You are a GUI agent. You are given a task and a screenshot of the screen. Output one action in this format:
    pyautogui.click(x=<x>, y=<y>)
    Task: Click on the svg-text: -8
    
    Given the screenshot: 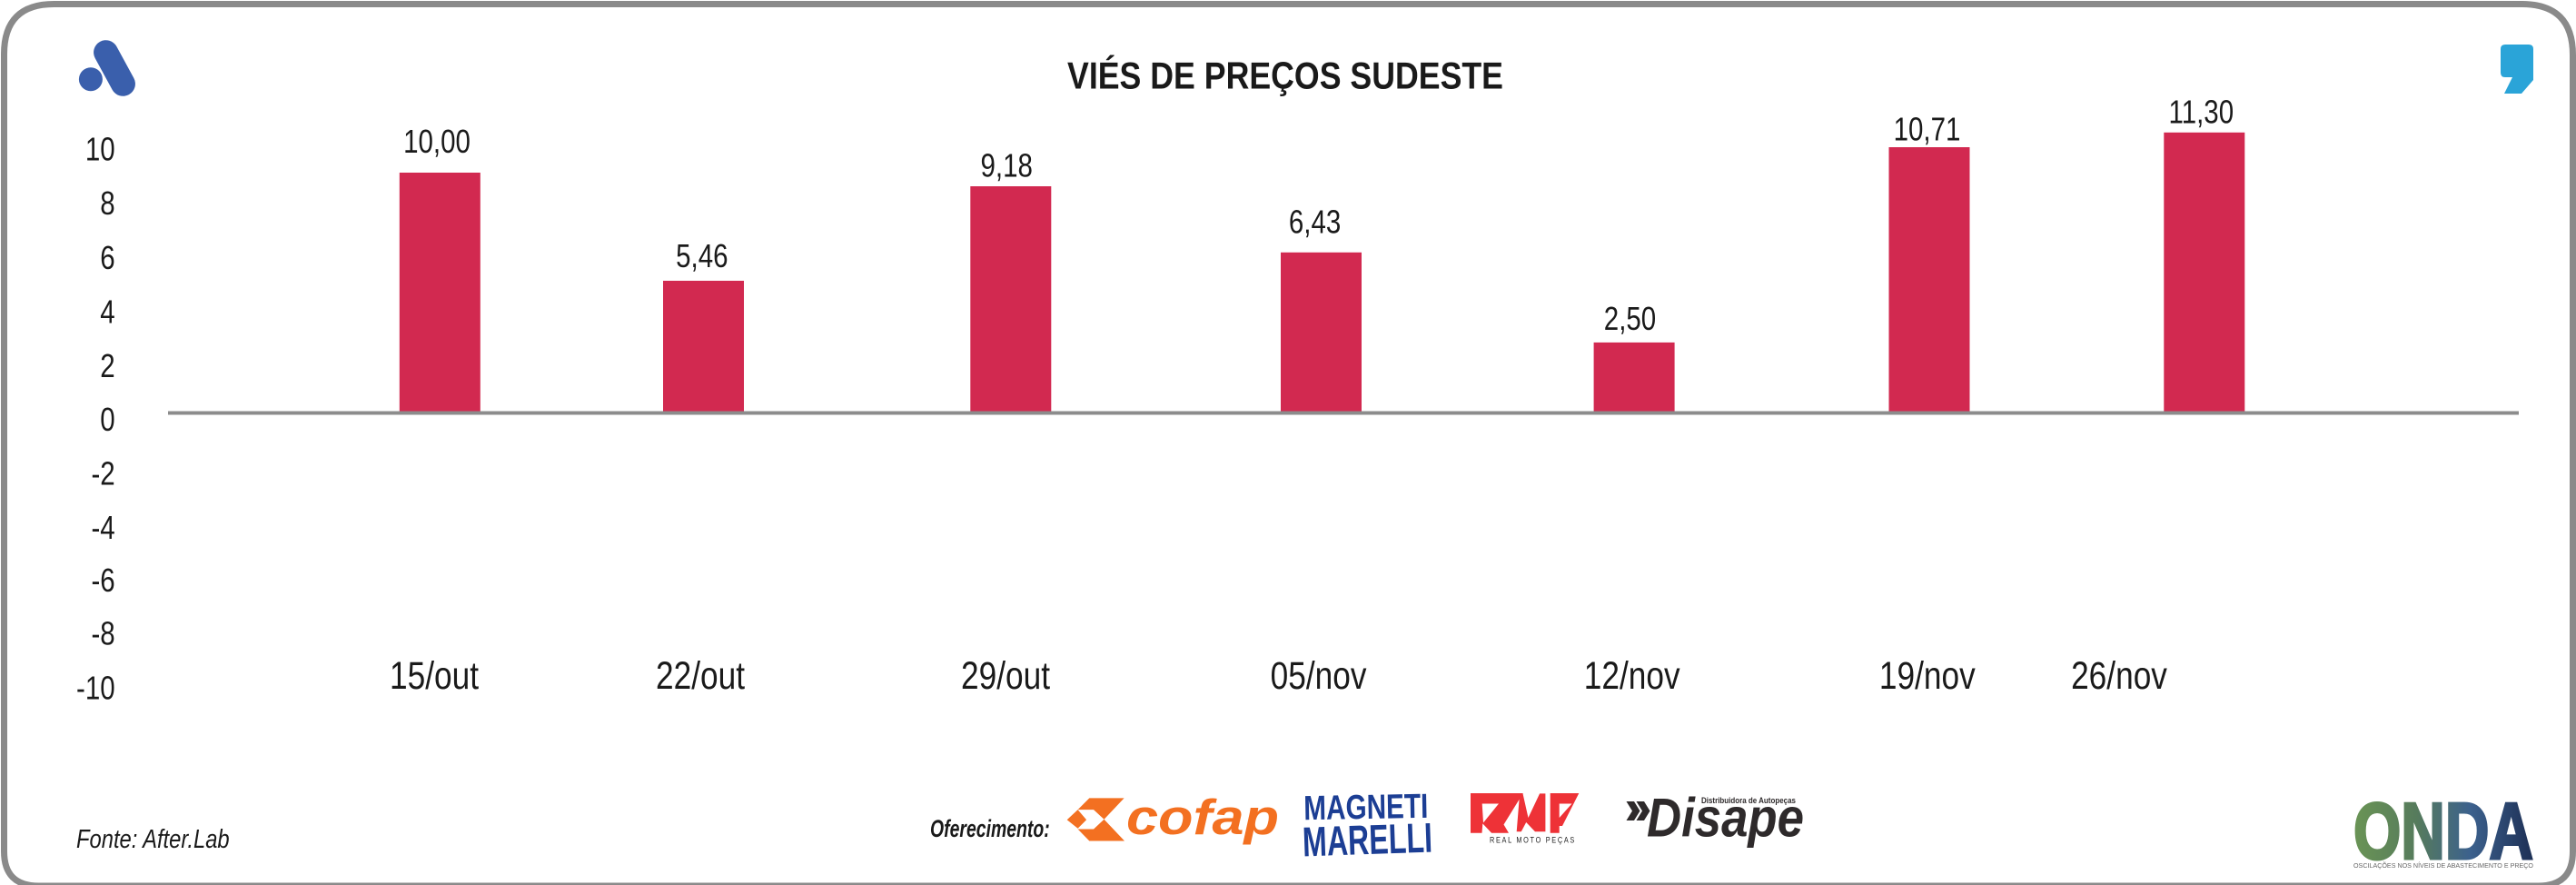 What is the action you would take?
    pyautogui.click(x=102, y=632)
    